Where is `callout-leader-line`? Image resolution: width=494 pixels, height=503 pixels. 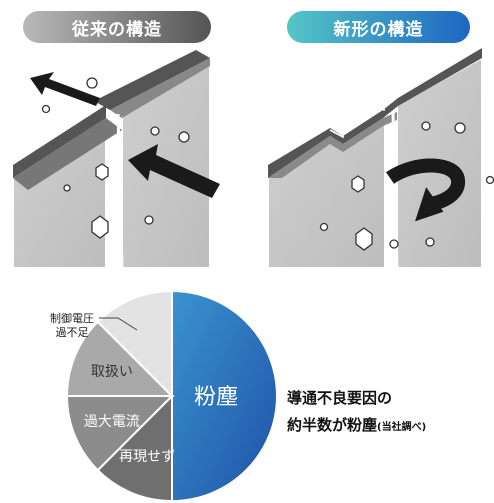
callout-leader-line is located at coordinates (118, 324).